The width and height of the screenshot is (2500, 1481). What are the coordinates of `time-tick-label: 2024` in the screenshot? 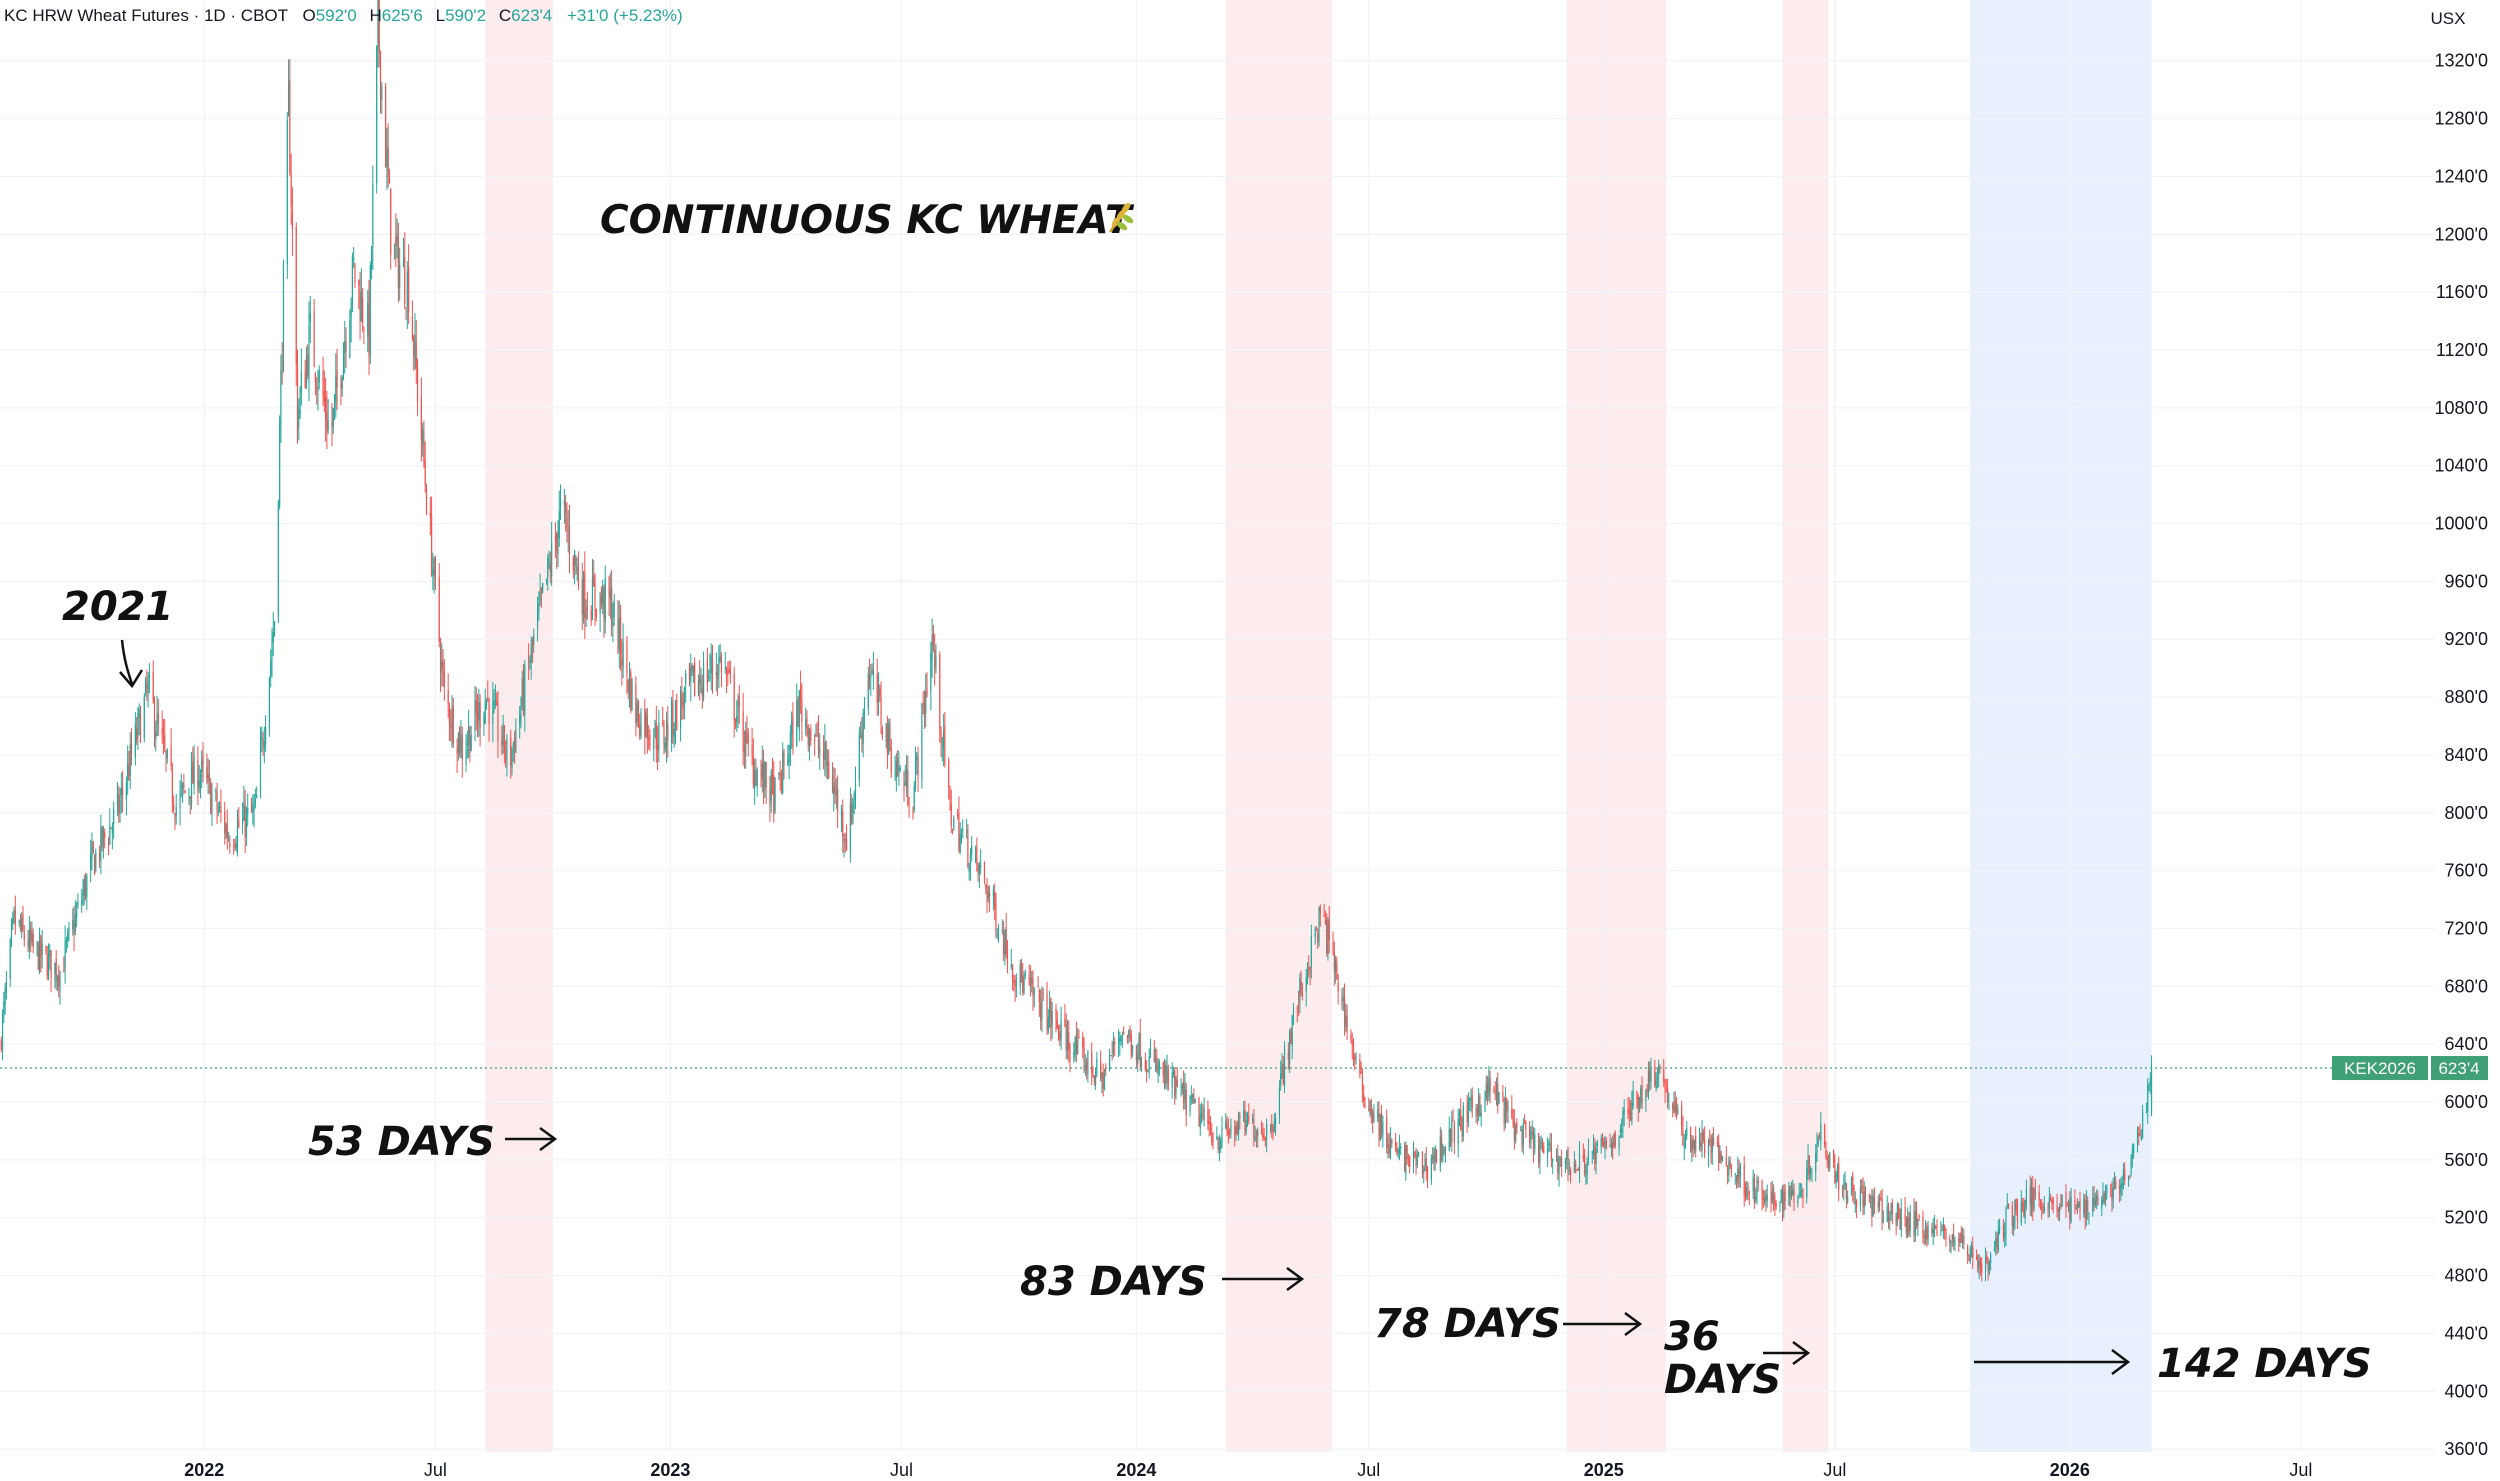 It's located at (1136, 1470).